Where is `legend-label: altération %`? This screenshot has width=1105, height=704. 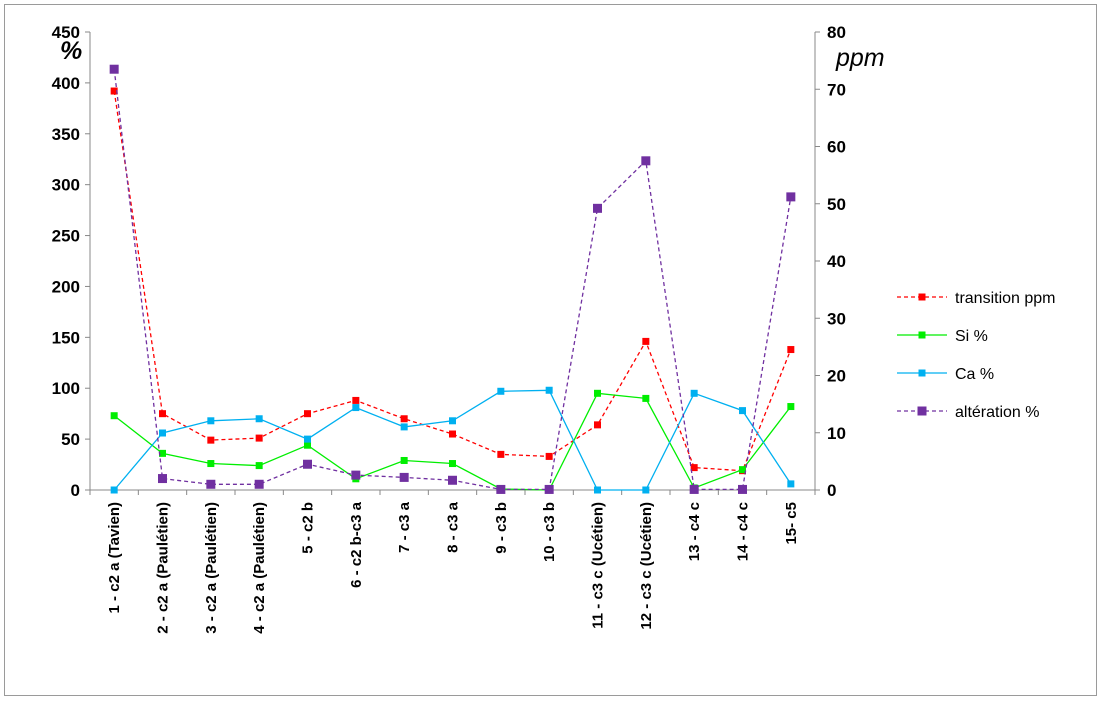 legend-label: altération % is located at coordinates (997, 412).